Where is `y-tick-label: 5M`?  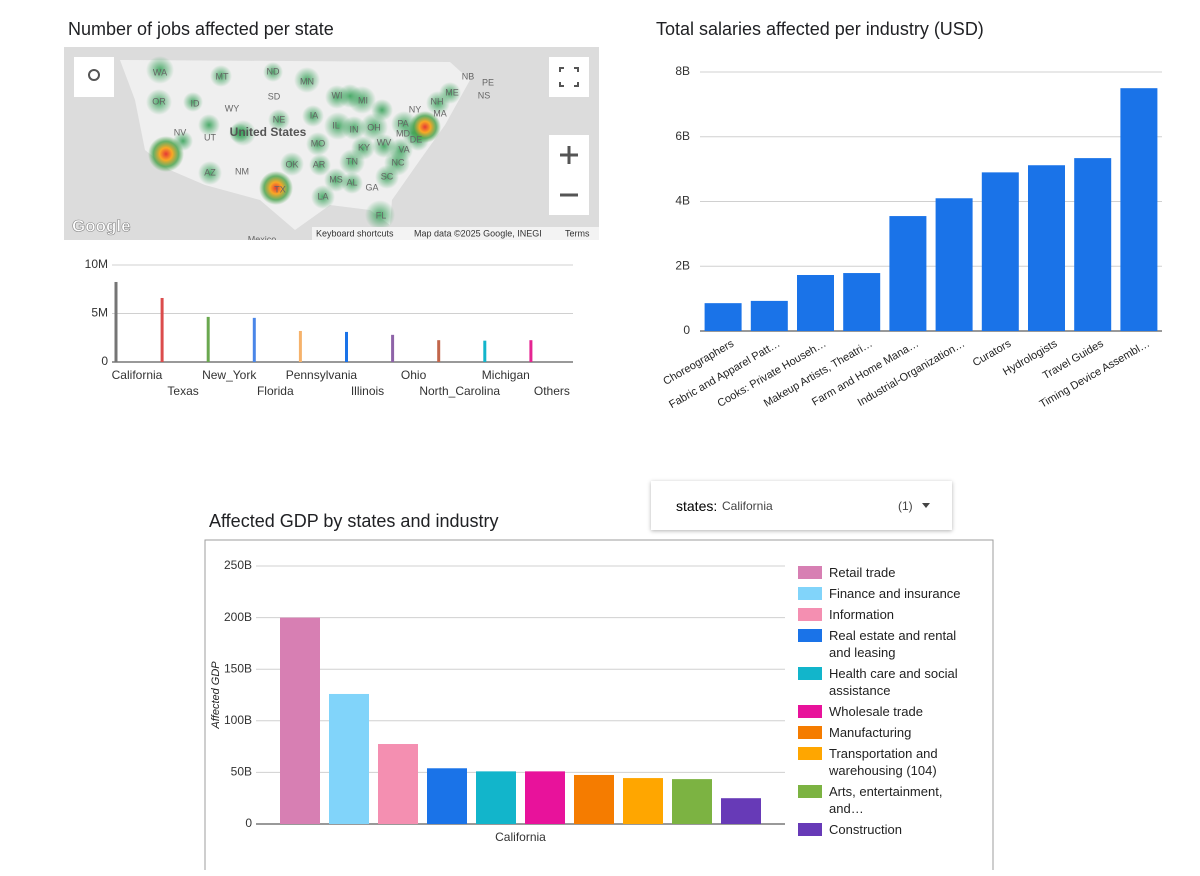 y-tick-label: 5M is located at coordinates (99, 313).